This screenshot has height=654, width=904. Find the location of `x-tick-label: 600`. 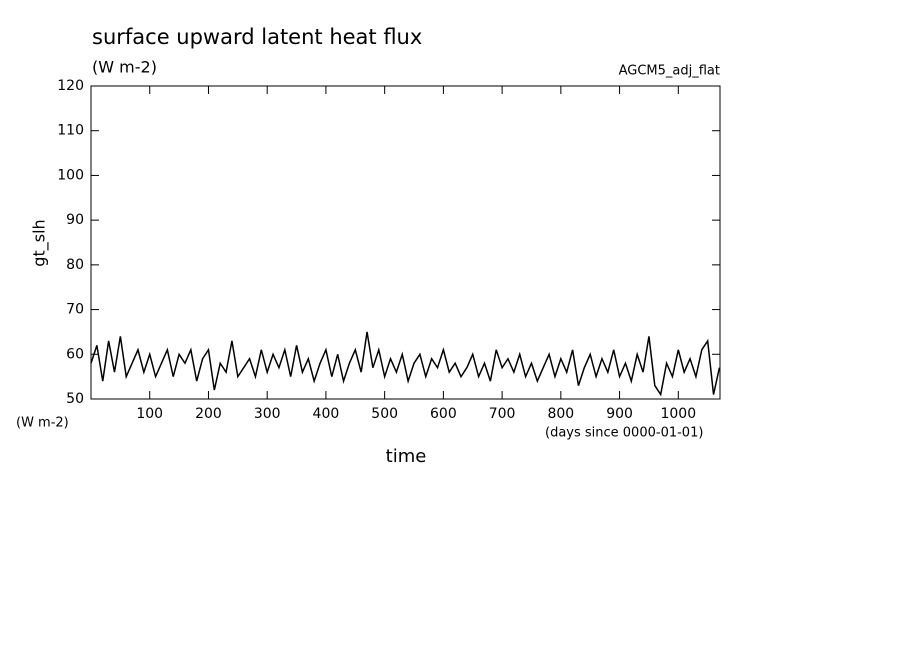

x-tick-label: 600 is located at coordinates (443, 414).